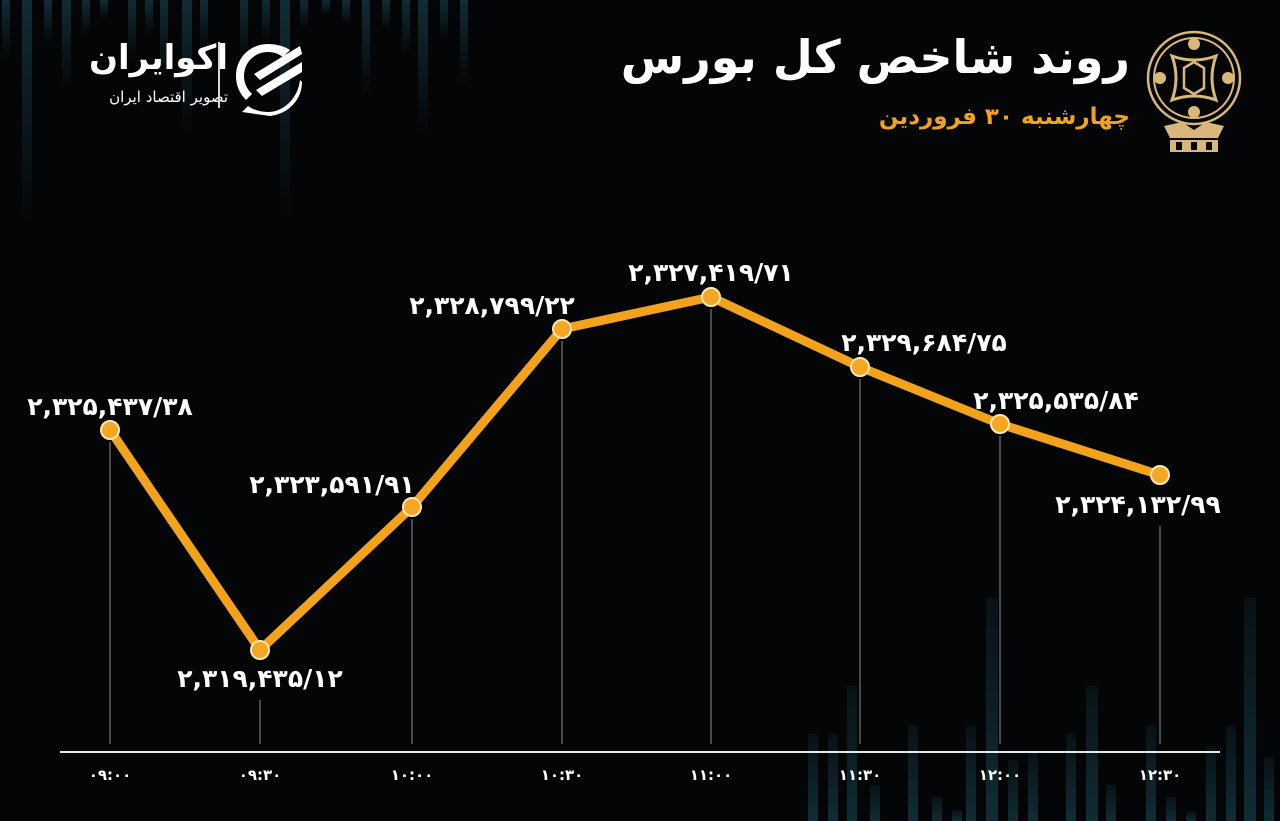 The height and width of the screenshot is (821, 1280). Describe the element at coordinates (1160, 775) in the screenshot. I see `x-axis-tick-label: ۱۲:۳۰` at that location.